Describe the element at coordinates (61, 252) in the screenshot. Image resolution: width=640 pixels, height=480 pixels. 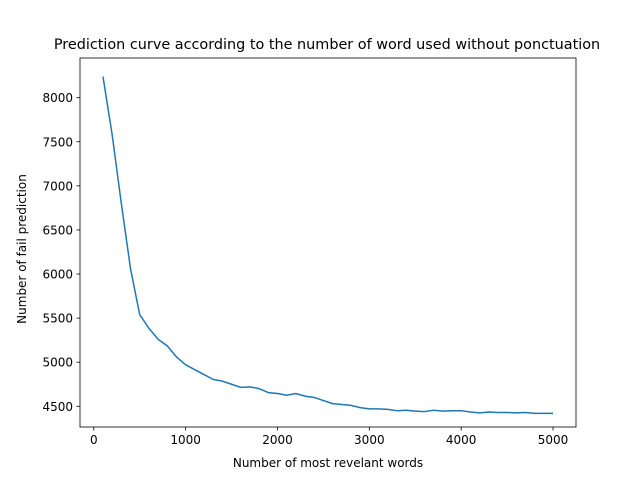
I see `y-axis: 4500 5000 5500 6000 6500 7000 7500 8000` at that location.